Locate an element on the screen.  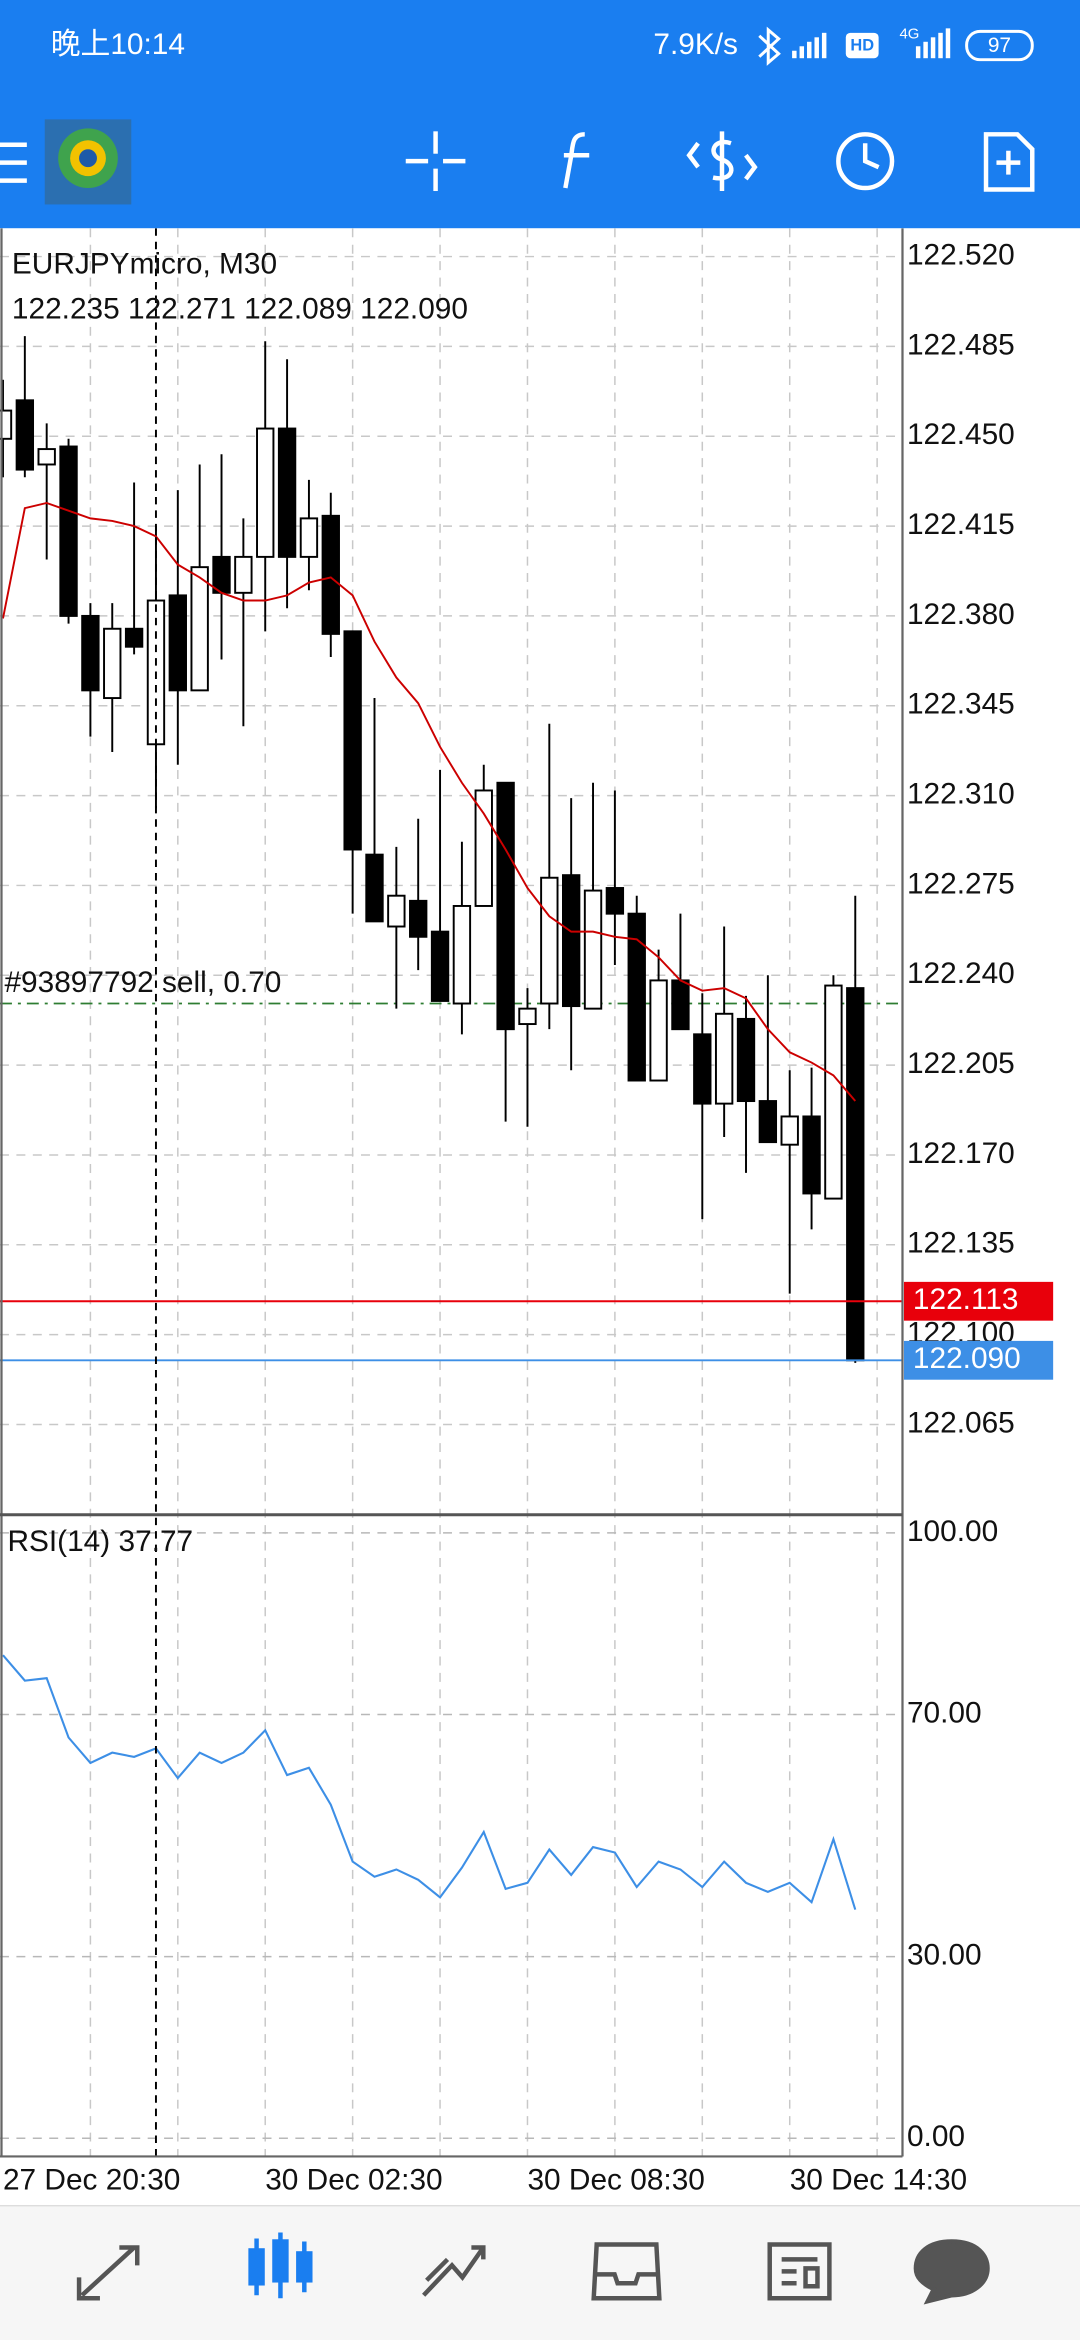
rsi-line is located at coordinates (429, 1782).